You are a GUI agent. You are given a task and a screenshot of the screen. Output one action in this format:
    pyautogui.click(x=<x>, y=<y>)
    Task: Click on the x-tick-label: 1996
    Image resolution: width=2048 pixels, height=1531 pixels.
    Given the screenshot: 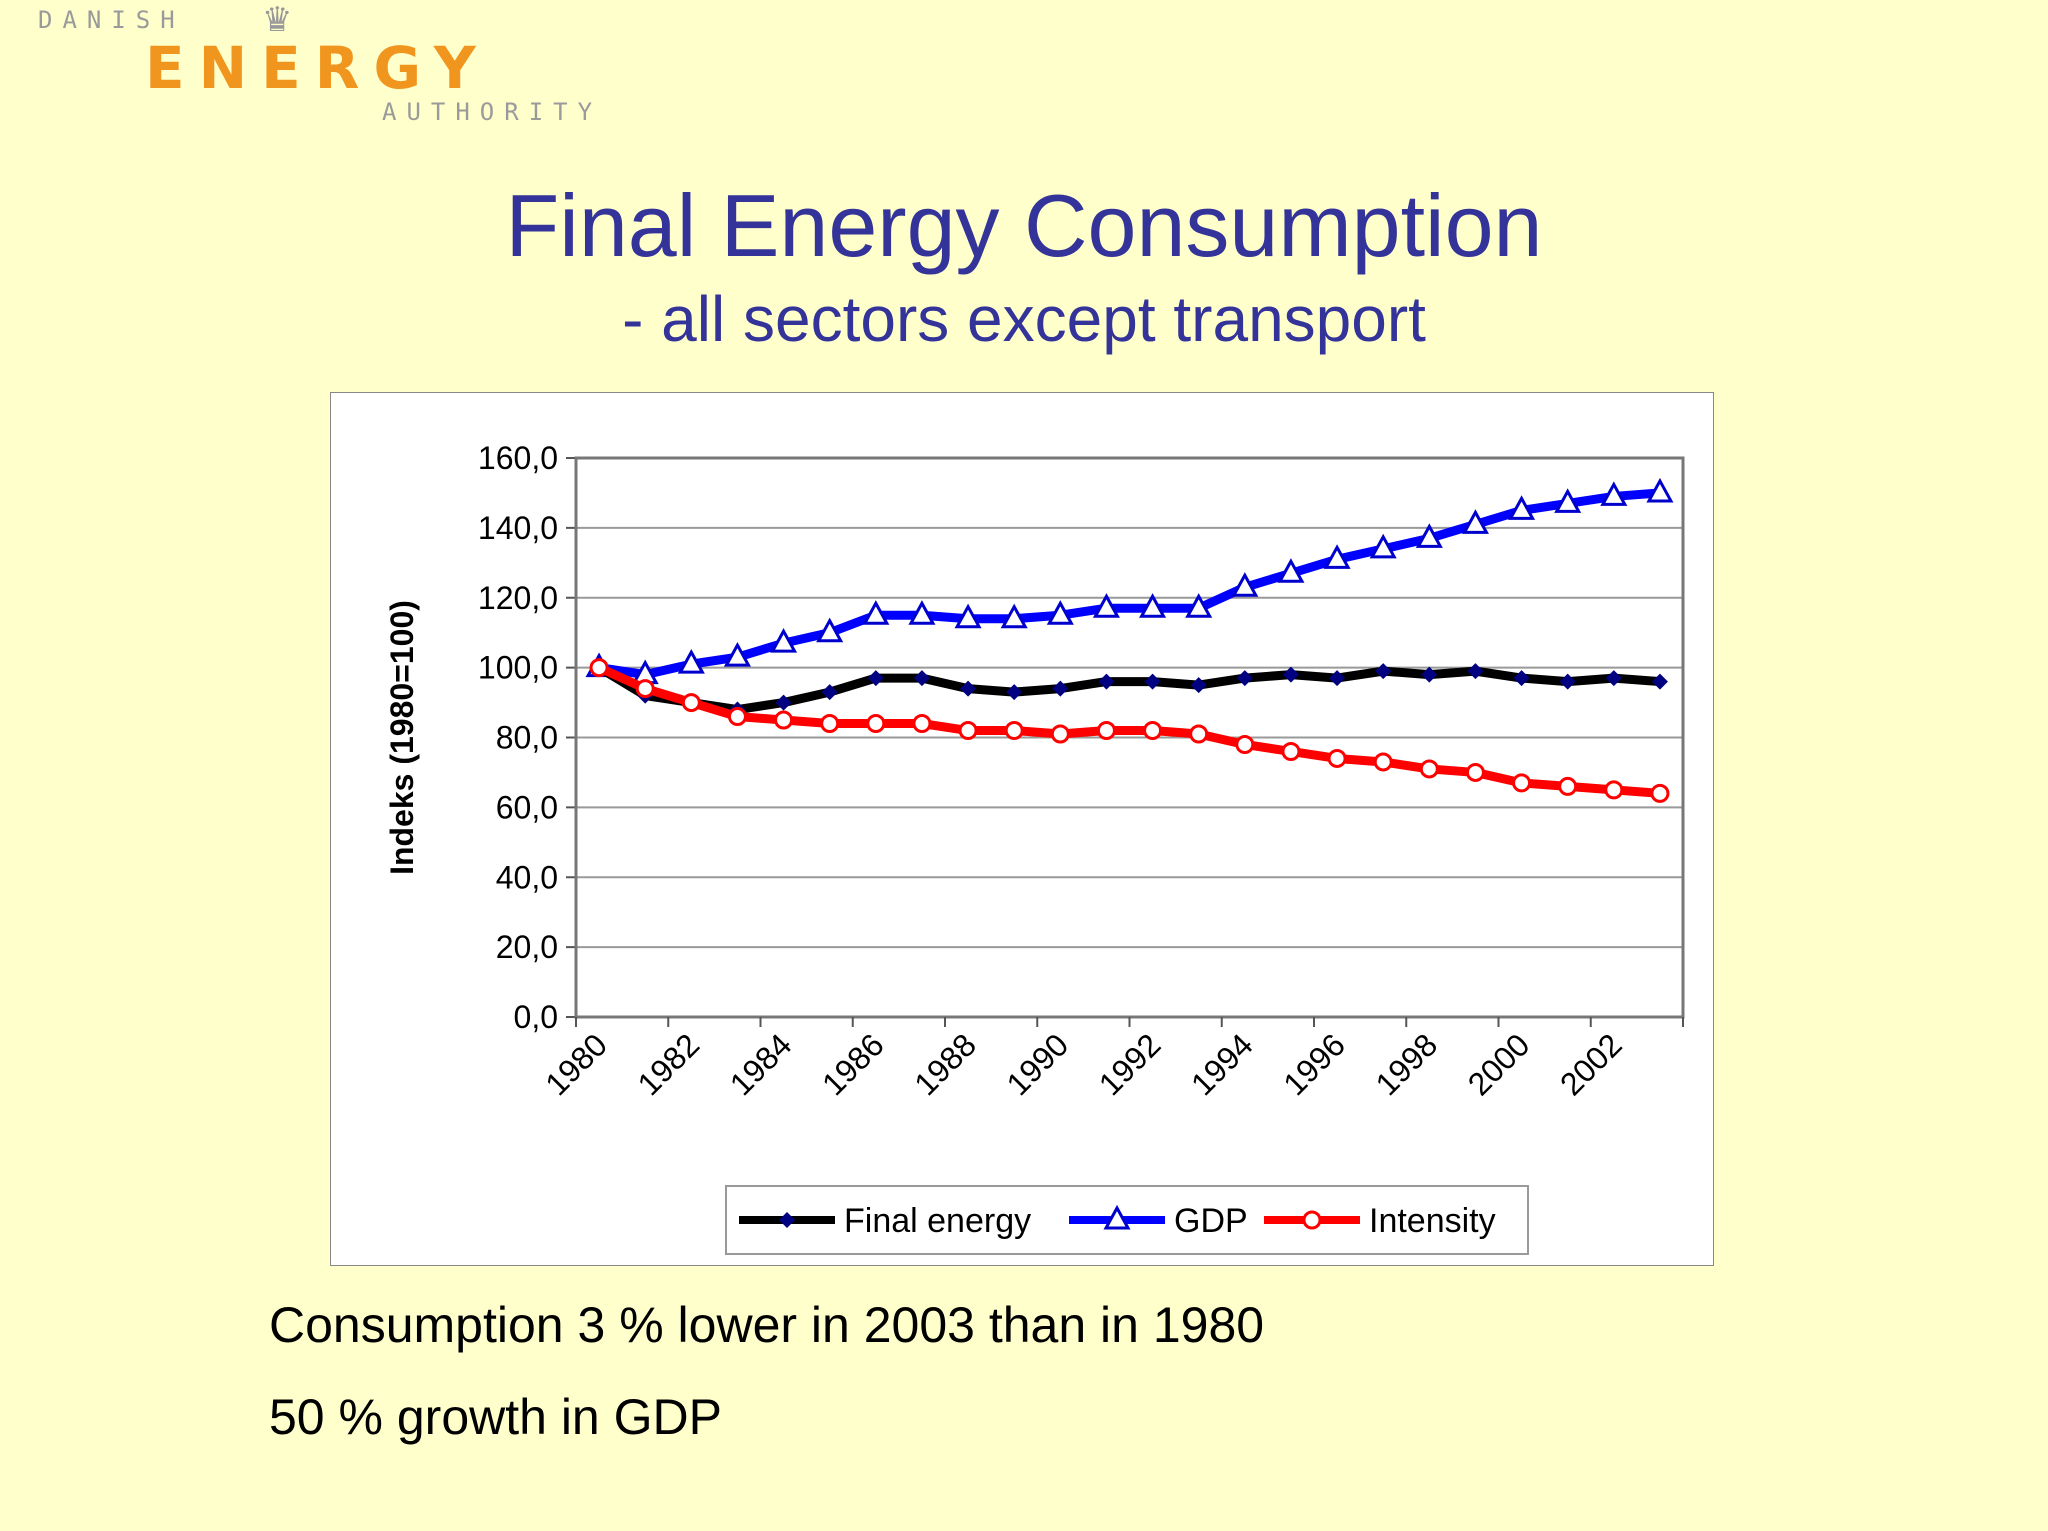 What is the action you would take?
    pyautogui.click(x=1314, y=1064)
    